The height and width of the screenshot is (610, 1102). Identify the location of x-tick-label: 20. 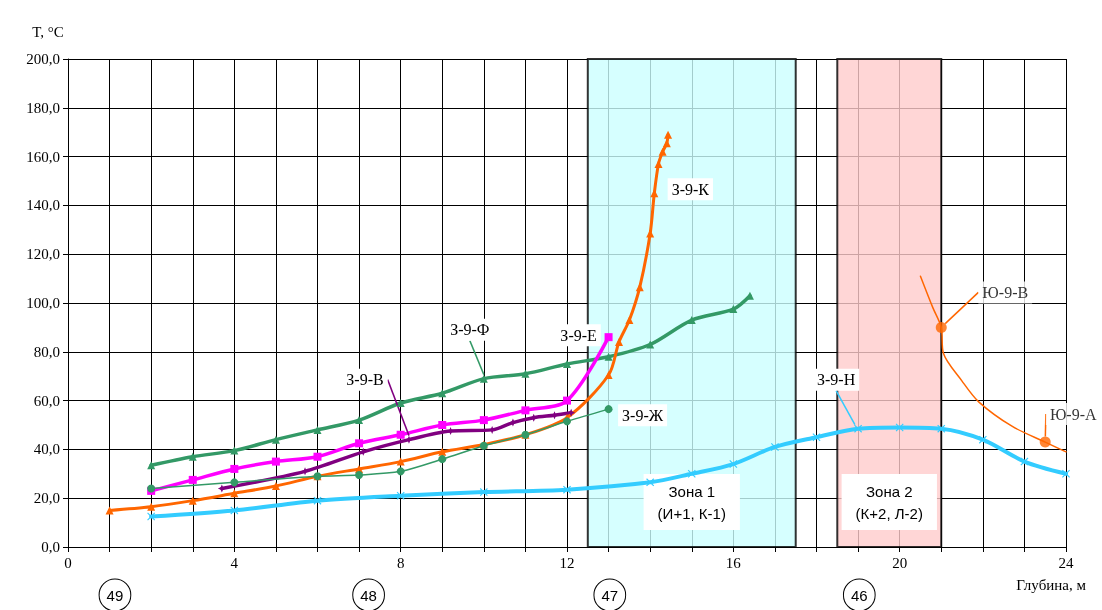
(900, 562).